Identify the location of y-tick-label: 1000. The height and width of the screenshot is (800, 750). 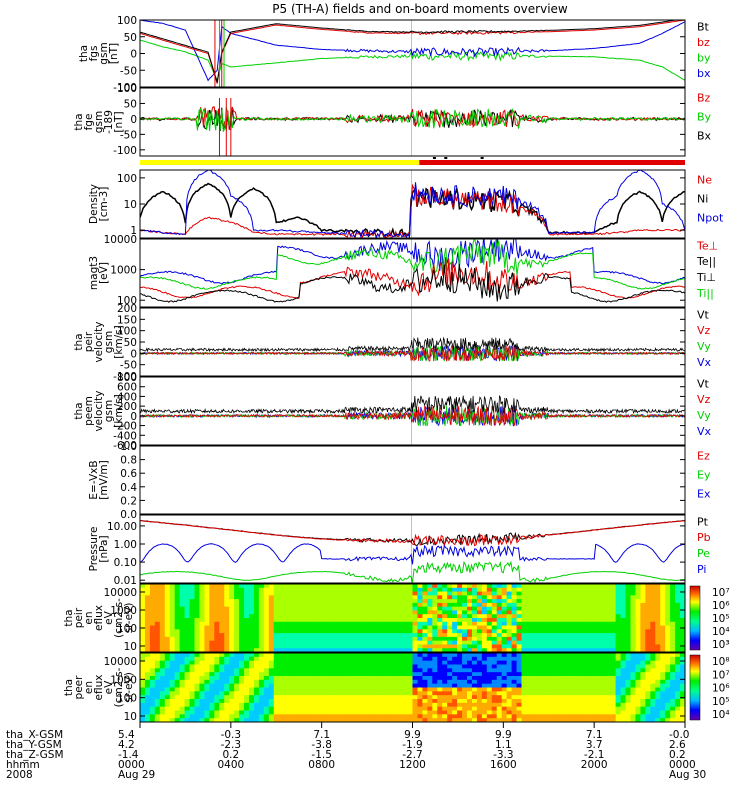
(123, 680).